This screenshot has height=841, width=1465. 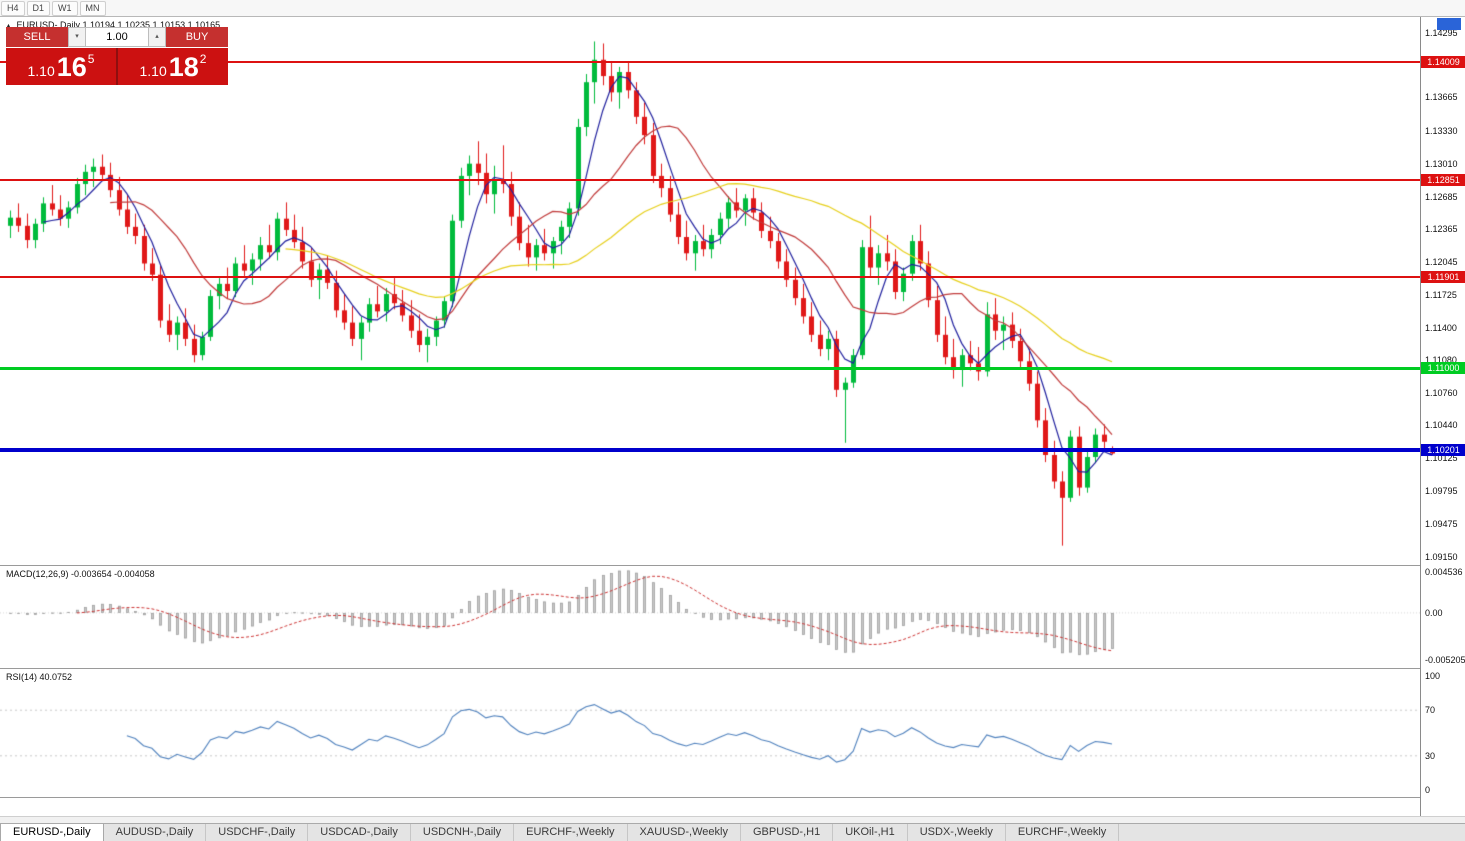 I want to click on chart-tab-2: USDCHF-,Daily, so click(x=257, y=832).